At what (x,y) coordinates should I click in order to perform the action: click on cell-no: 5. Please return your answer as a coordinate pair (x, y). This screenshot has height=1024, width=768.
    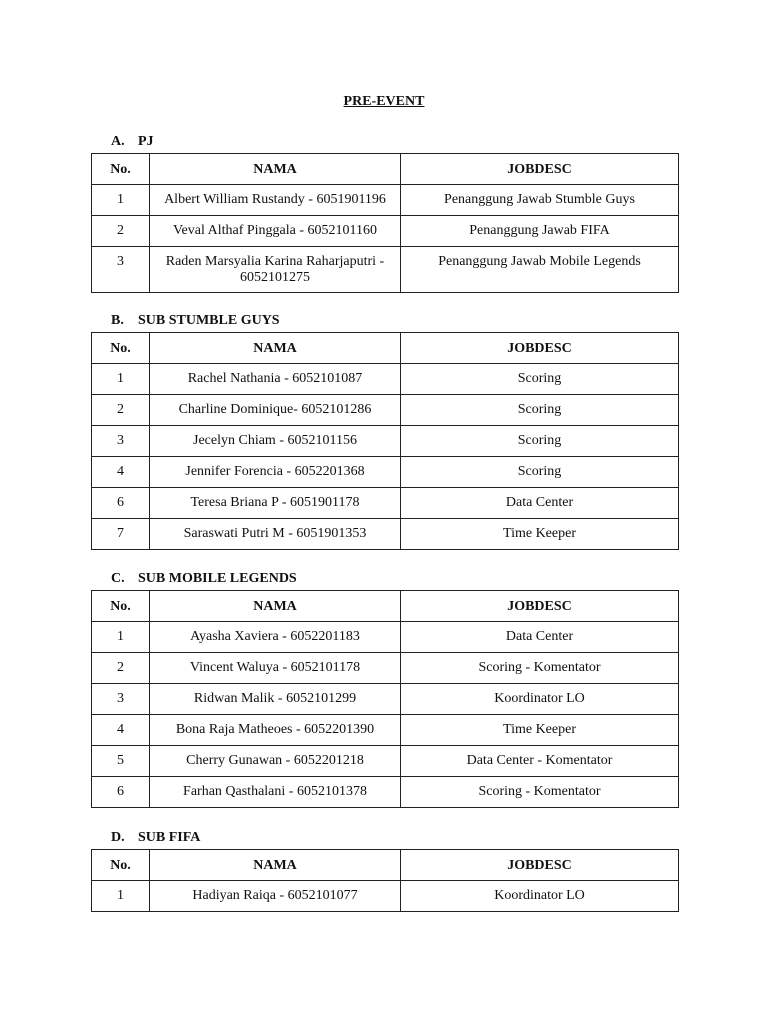
    Looking at the image, I should click on (120, 761).